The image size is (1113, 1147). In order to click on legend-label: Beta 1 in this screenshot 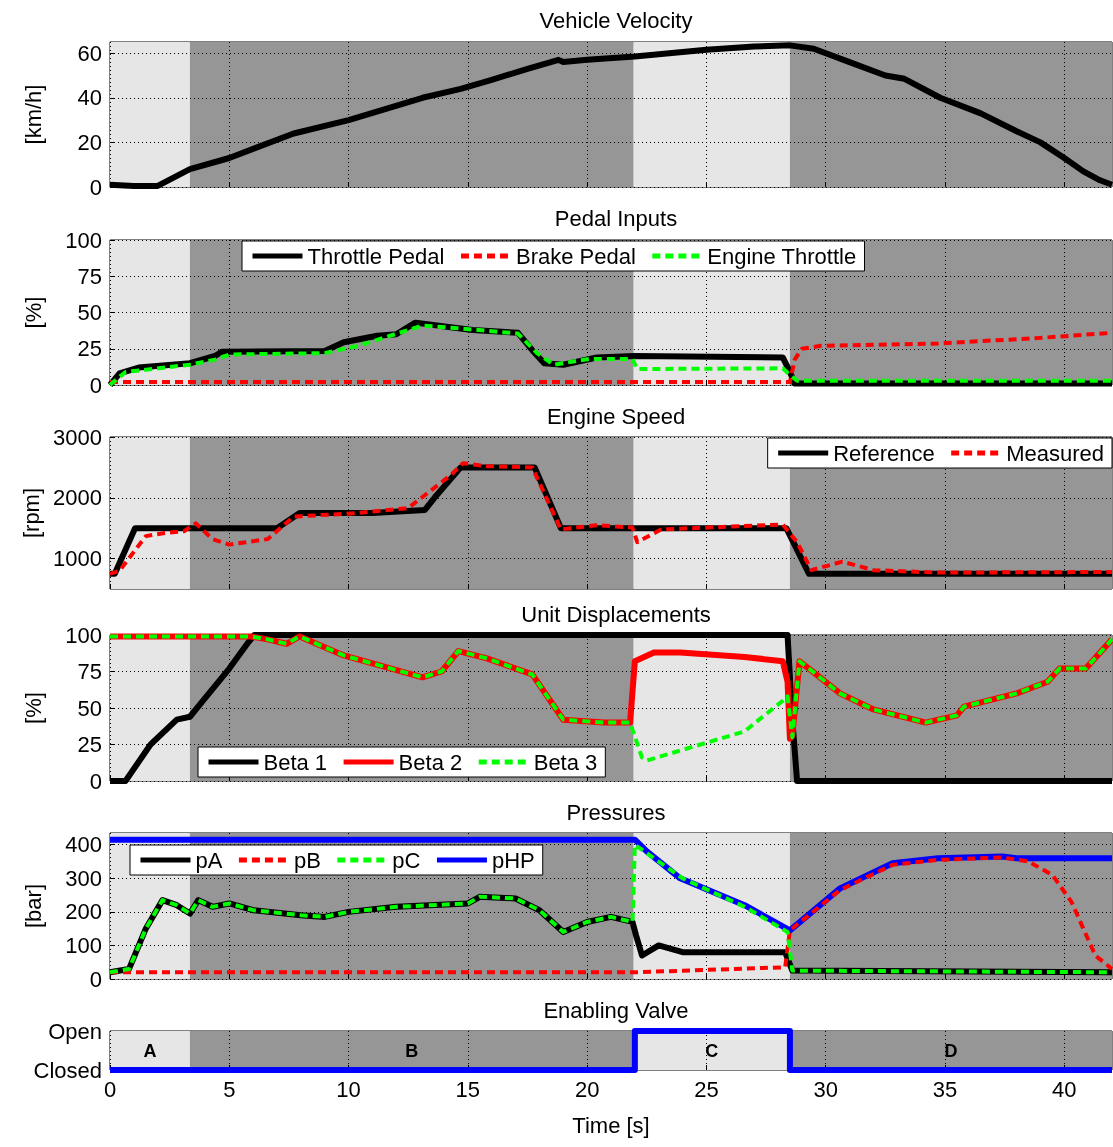, I will do `click(295, 762)`.